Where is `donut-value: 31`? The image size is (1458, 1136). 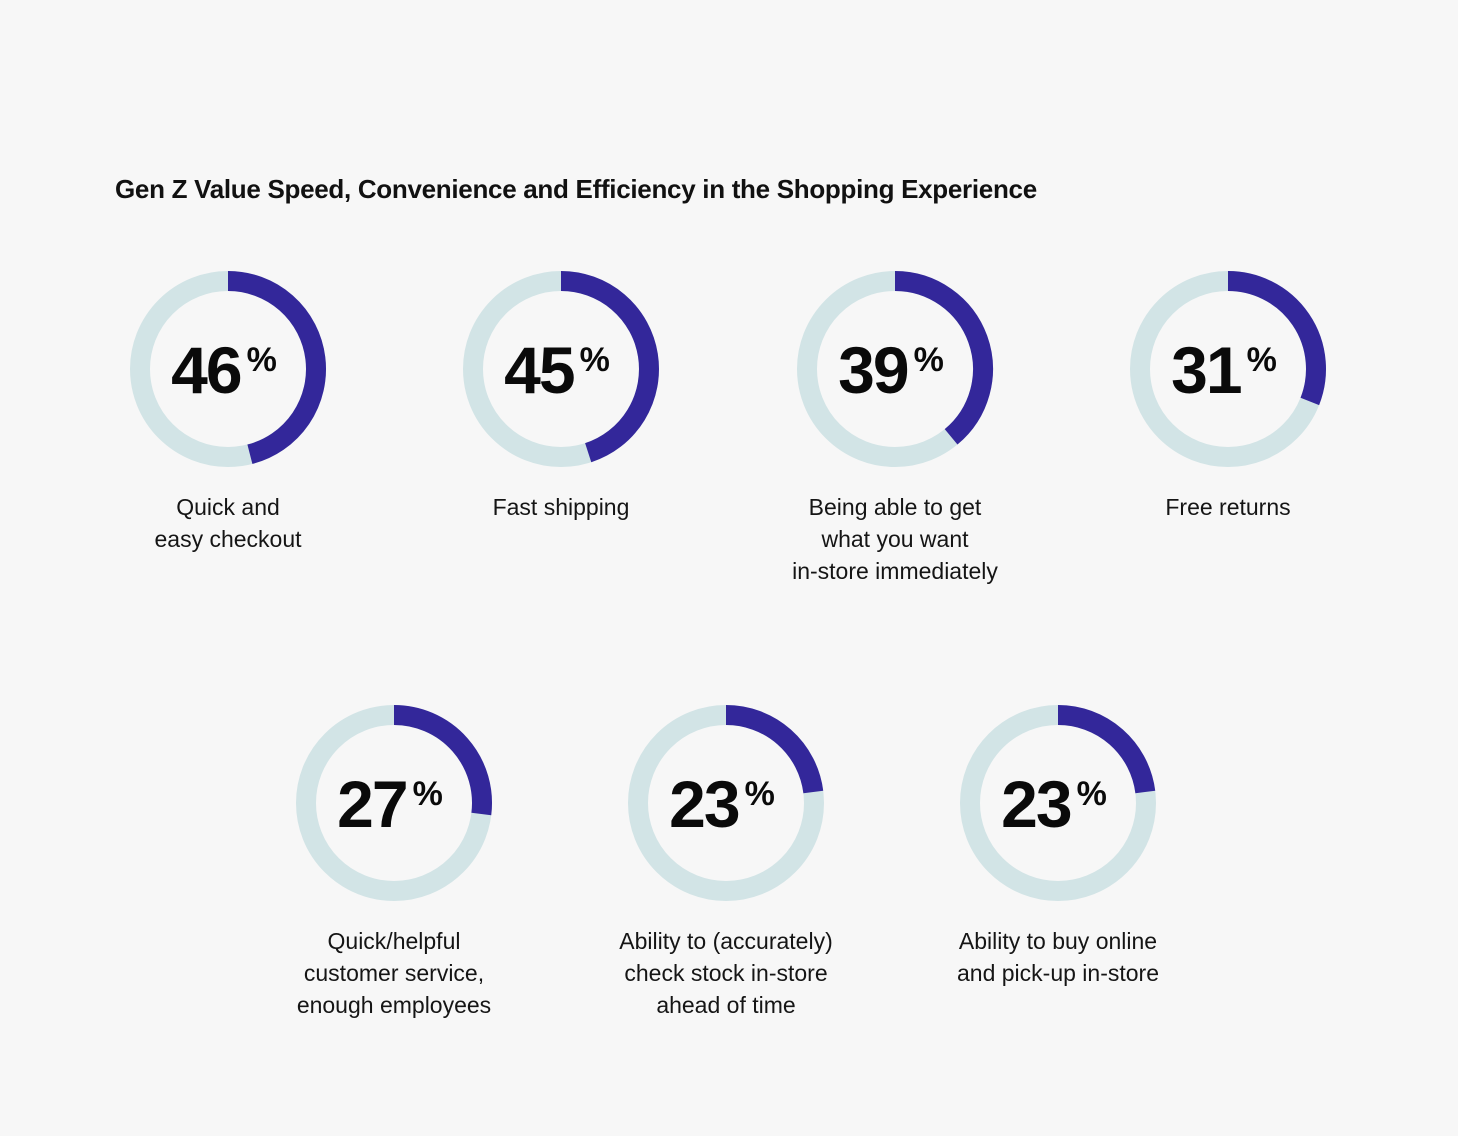 donut-value: 31 is located at coordinates (1206, 370).